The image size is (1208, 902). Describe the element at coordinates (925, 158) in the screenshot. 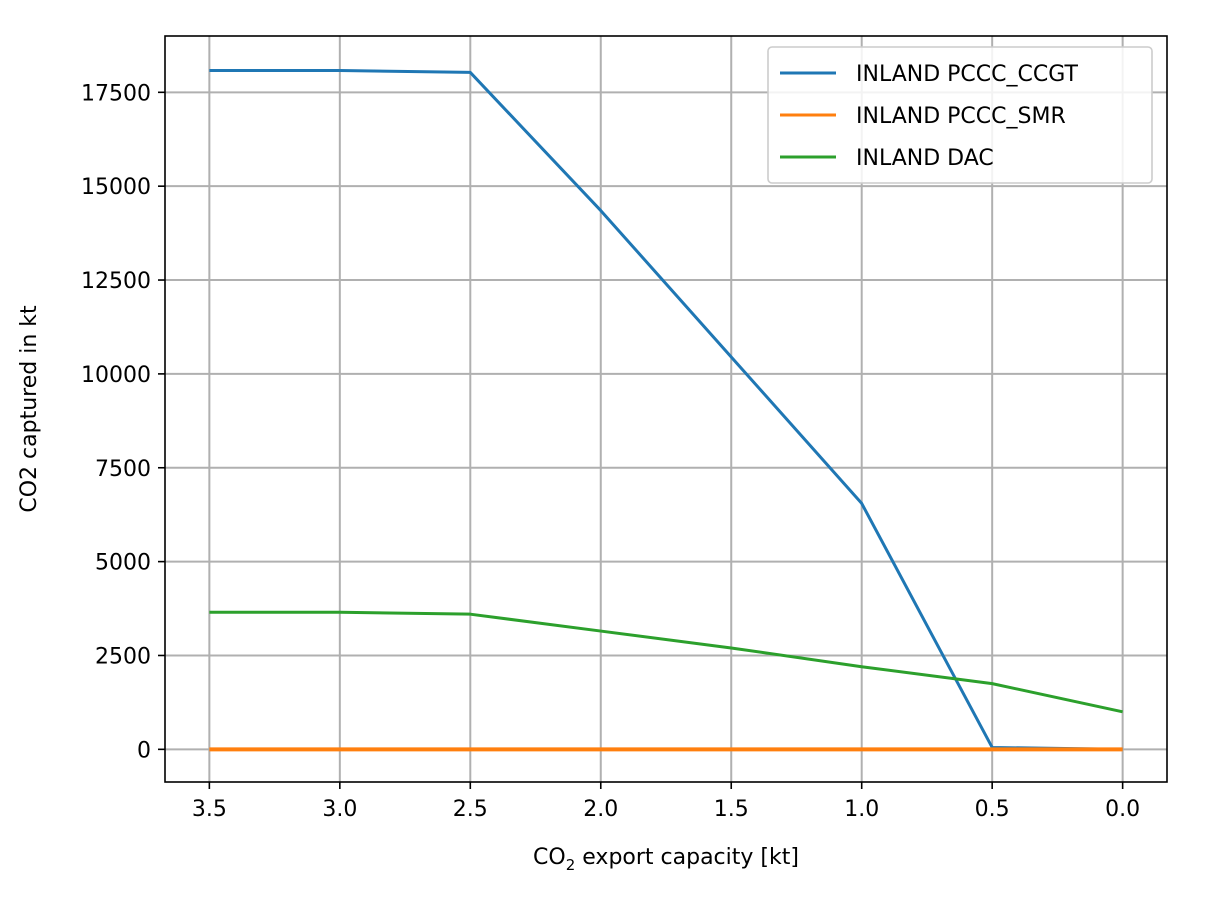

I see `legend-label: INLAND DAC` at that location.